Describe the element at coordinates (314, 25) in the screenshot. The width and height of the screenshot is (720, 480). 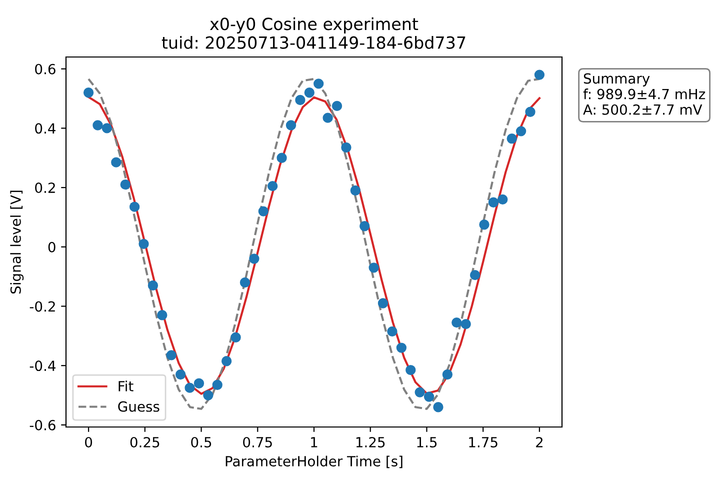
I see `chart-title: x0-y0 Cosine experiment` at that location.